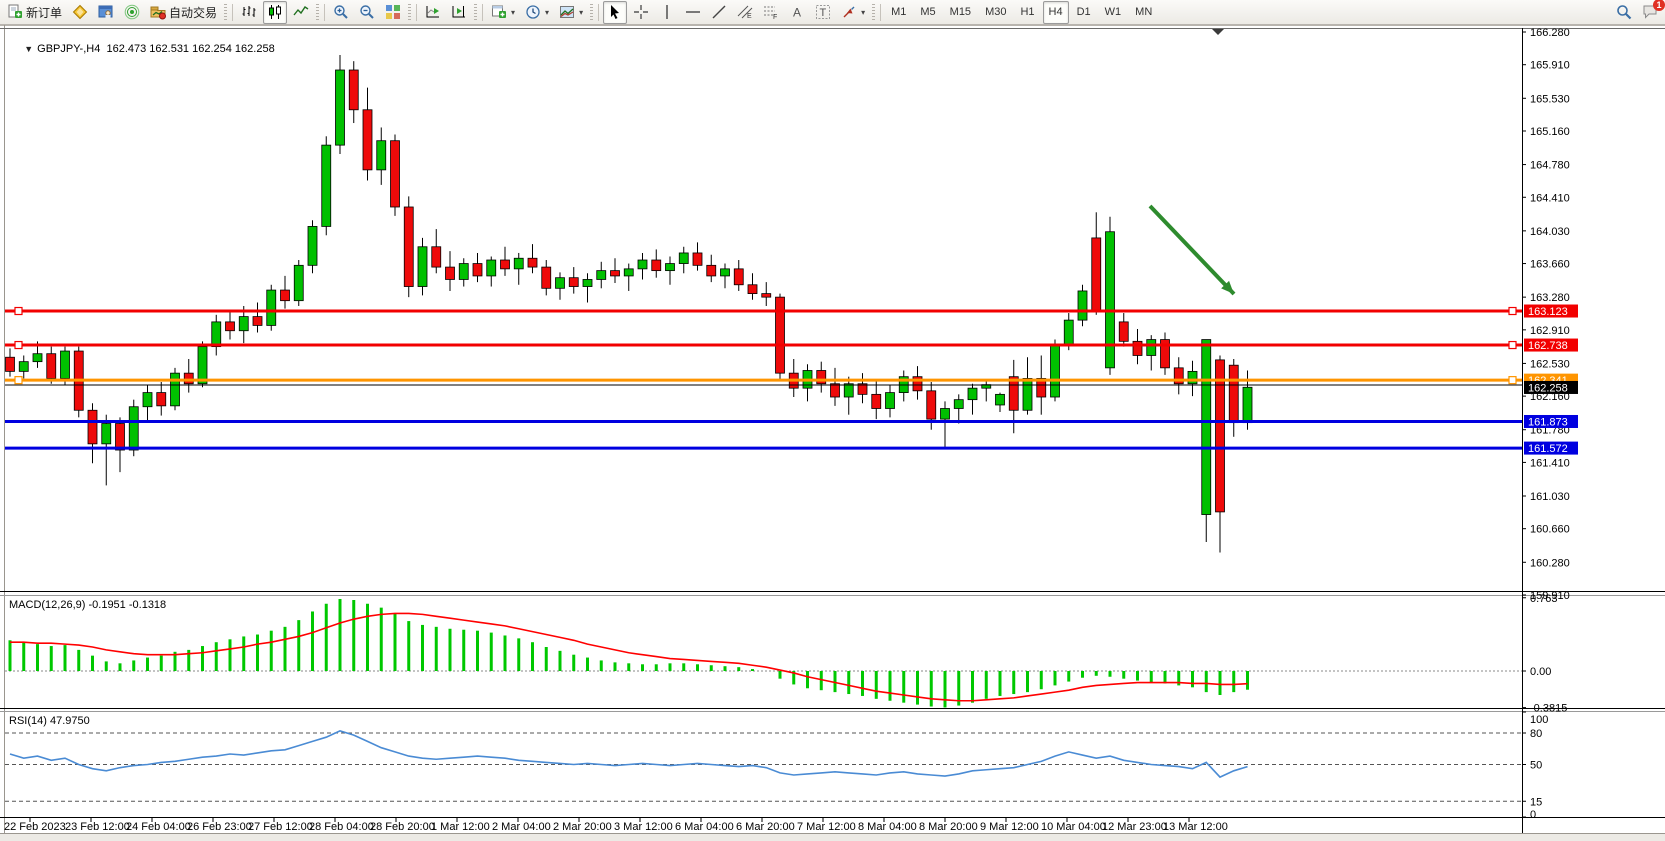 This screenshot has width=1665, height=841. What do you see at coordinates (1550, 364) in the screenshot?
I see `price-tick-label: 162.530` at bounding box center [1550, 364].